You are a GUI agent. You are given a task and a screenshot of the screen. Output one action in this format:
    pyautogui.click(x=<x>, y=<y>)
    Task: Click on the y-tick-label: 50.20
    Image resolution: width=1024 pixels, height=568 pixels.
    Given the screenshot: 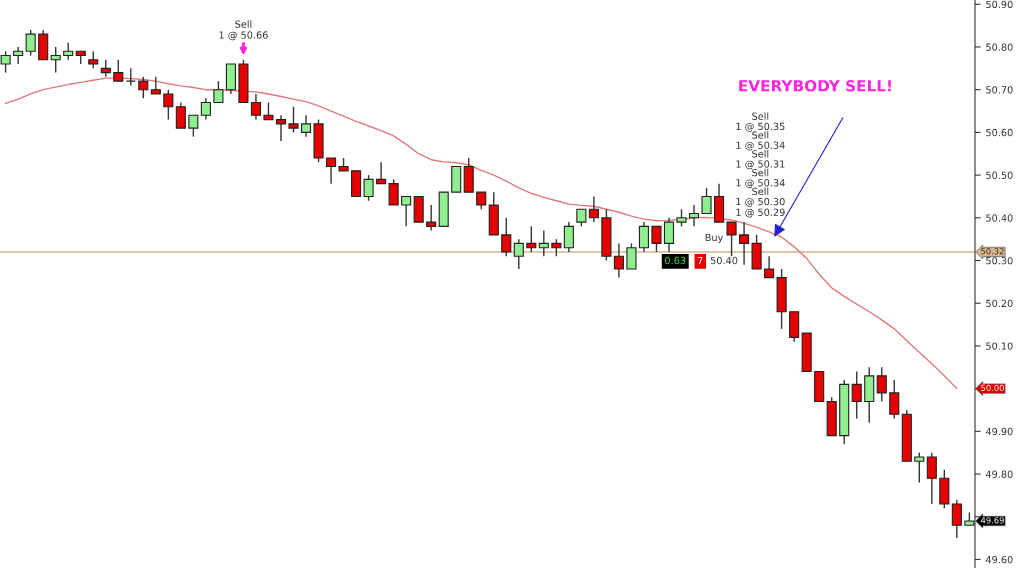 What is the action you would take?
    pyautogui.click(x=999, y=303)
    